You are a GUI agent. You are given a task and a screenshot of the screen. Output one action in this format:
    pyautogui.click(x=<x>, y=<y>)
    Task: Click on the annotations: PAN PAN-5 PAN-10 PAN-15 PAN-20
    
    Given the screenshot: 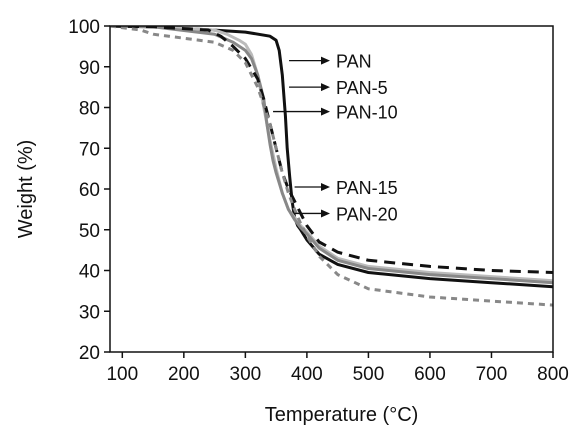 What is the action you would take?
    pyautogui.click(x=335, y=138)
    